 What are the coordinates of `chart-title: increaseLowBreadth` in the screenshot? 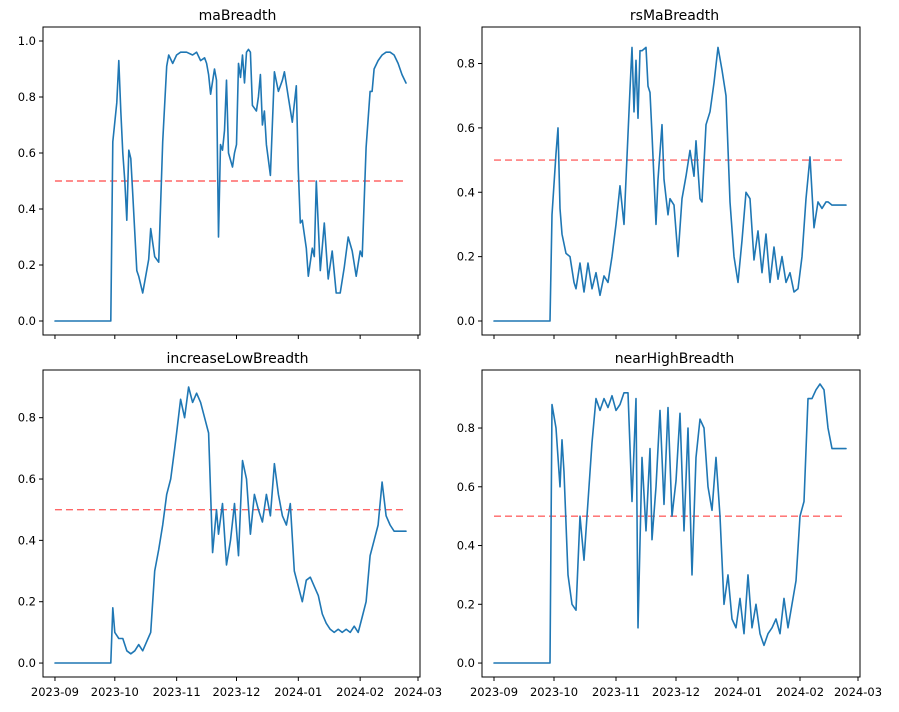 It's located at (237, 359).